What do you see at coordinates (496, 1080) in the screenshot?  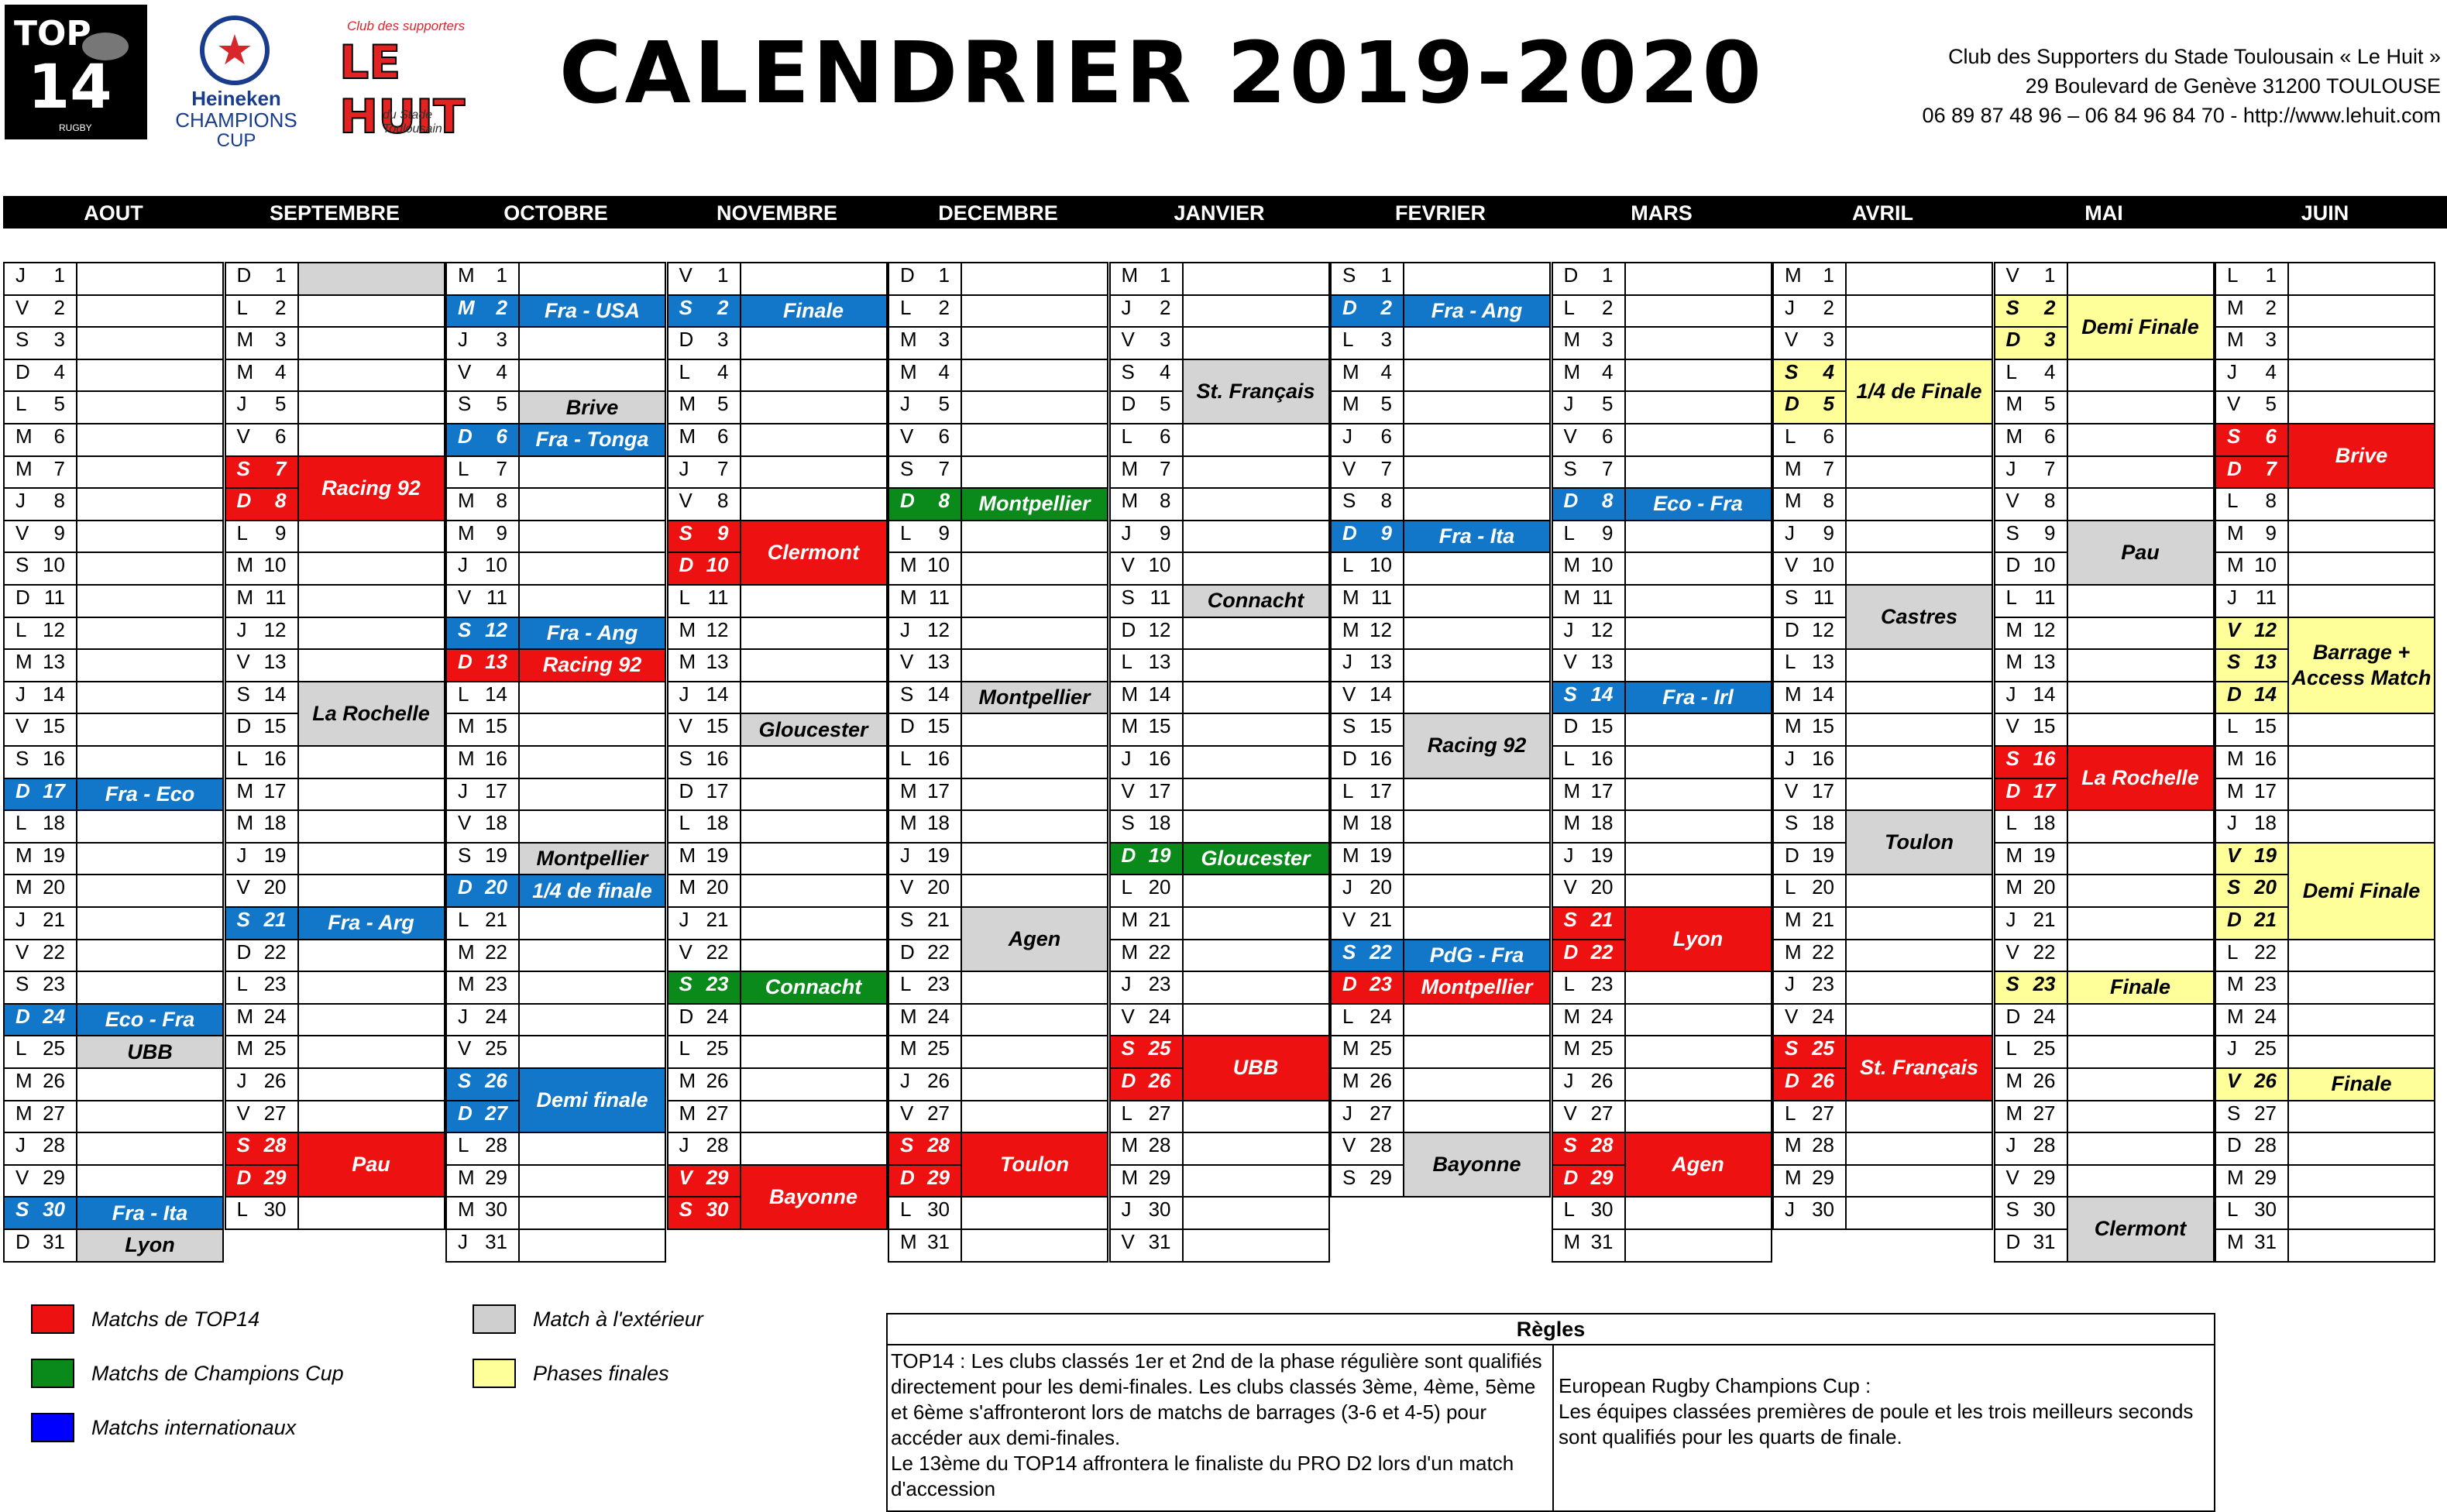 I see `day-number: 26` at bounding box center [496, 1080].